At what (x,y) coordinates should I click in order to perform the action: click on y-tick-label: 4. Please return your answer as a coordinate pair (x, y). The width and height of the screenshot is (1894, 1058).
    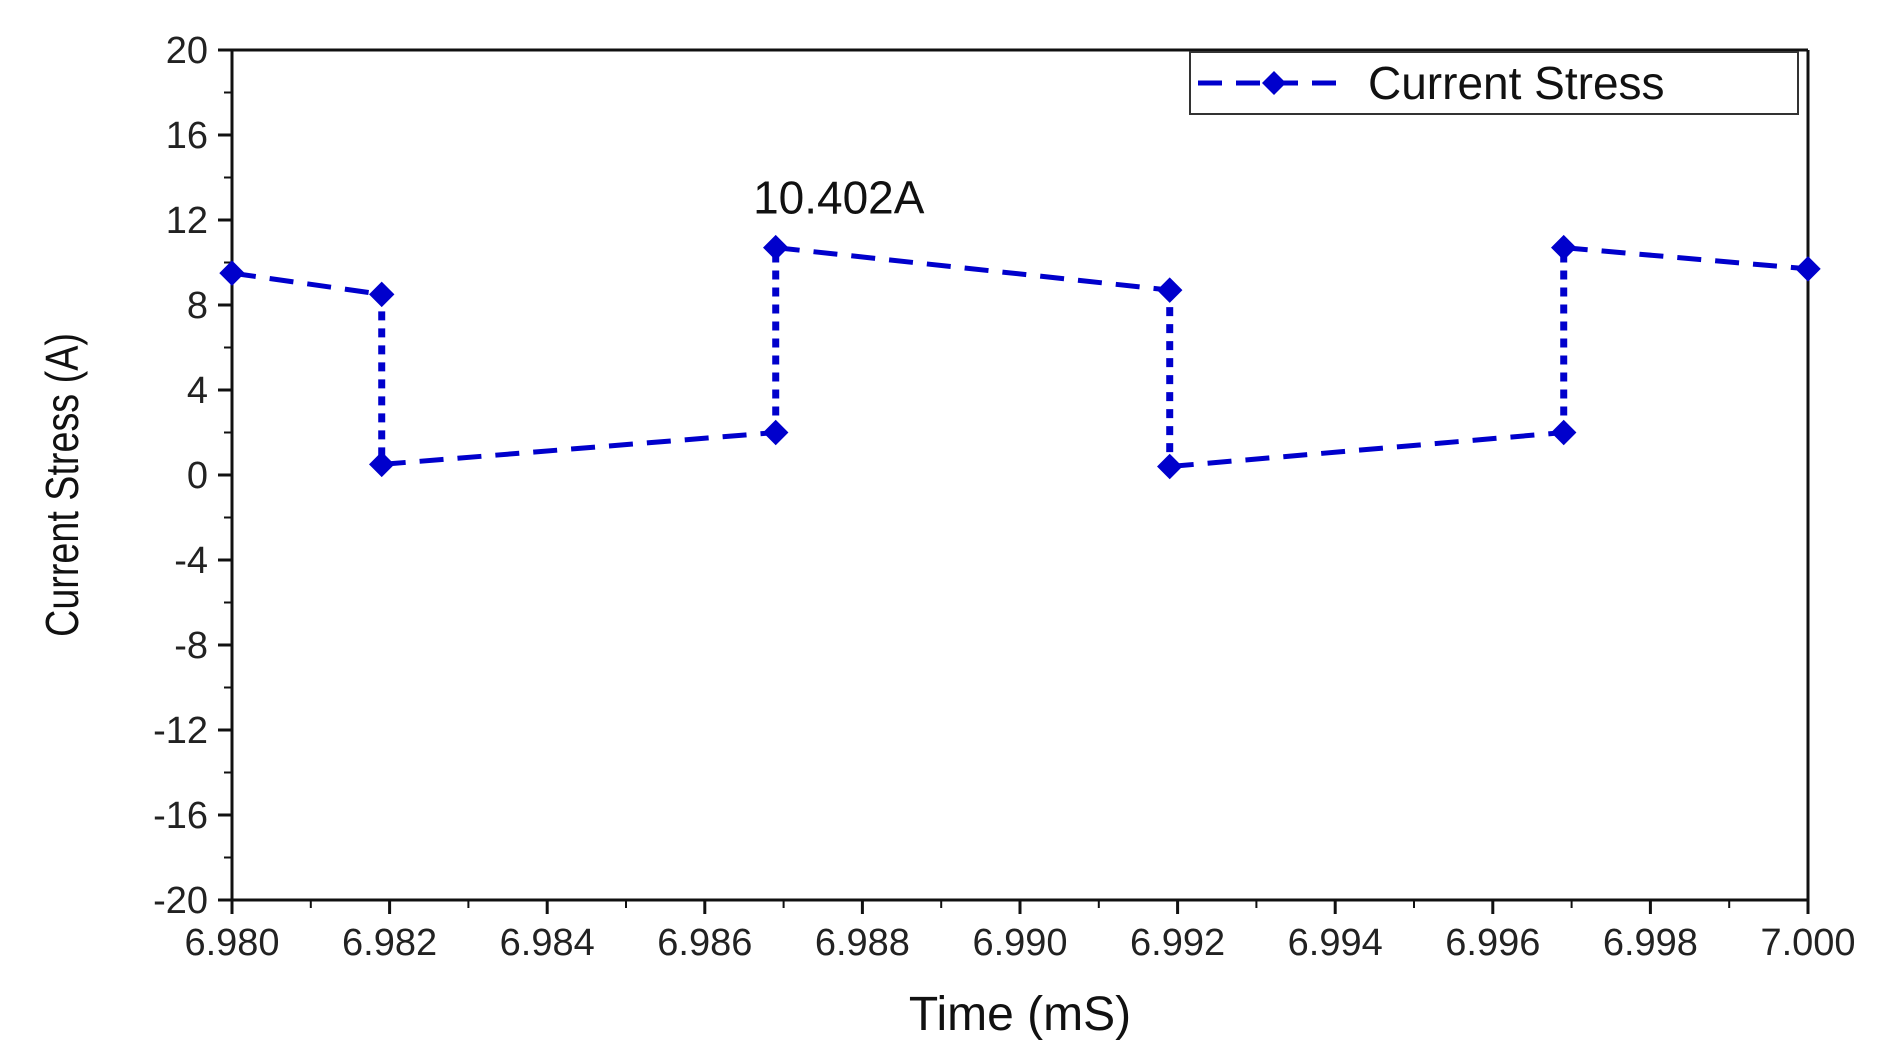
    Looking at the image, I should click on (197, 391).